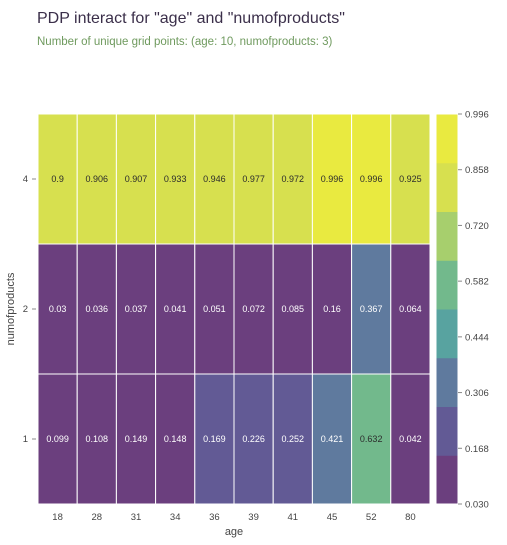 The height and width of the screenshot is (545, 507). Describe the element at coordinates (25, 309) in the screenshot. I see `y-tick-label: 2` at that location.